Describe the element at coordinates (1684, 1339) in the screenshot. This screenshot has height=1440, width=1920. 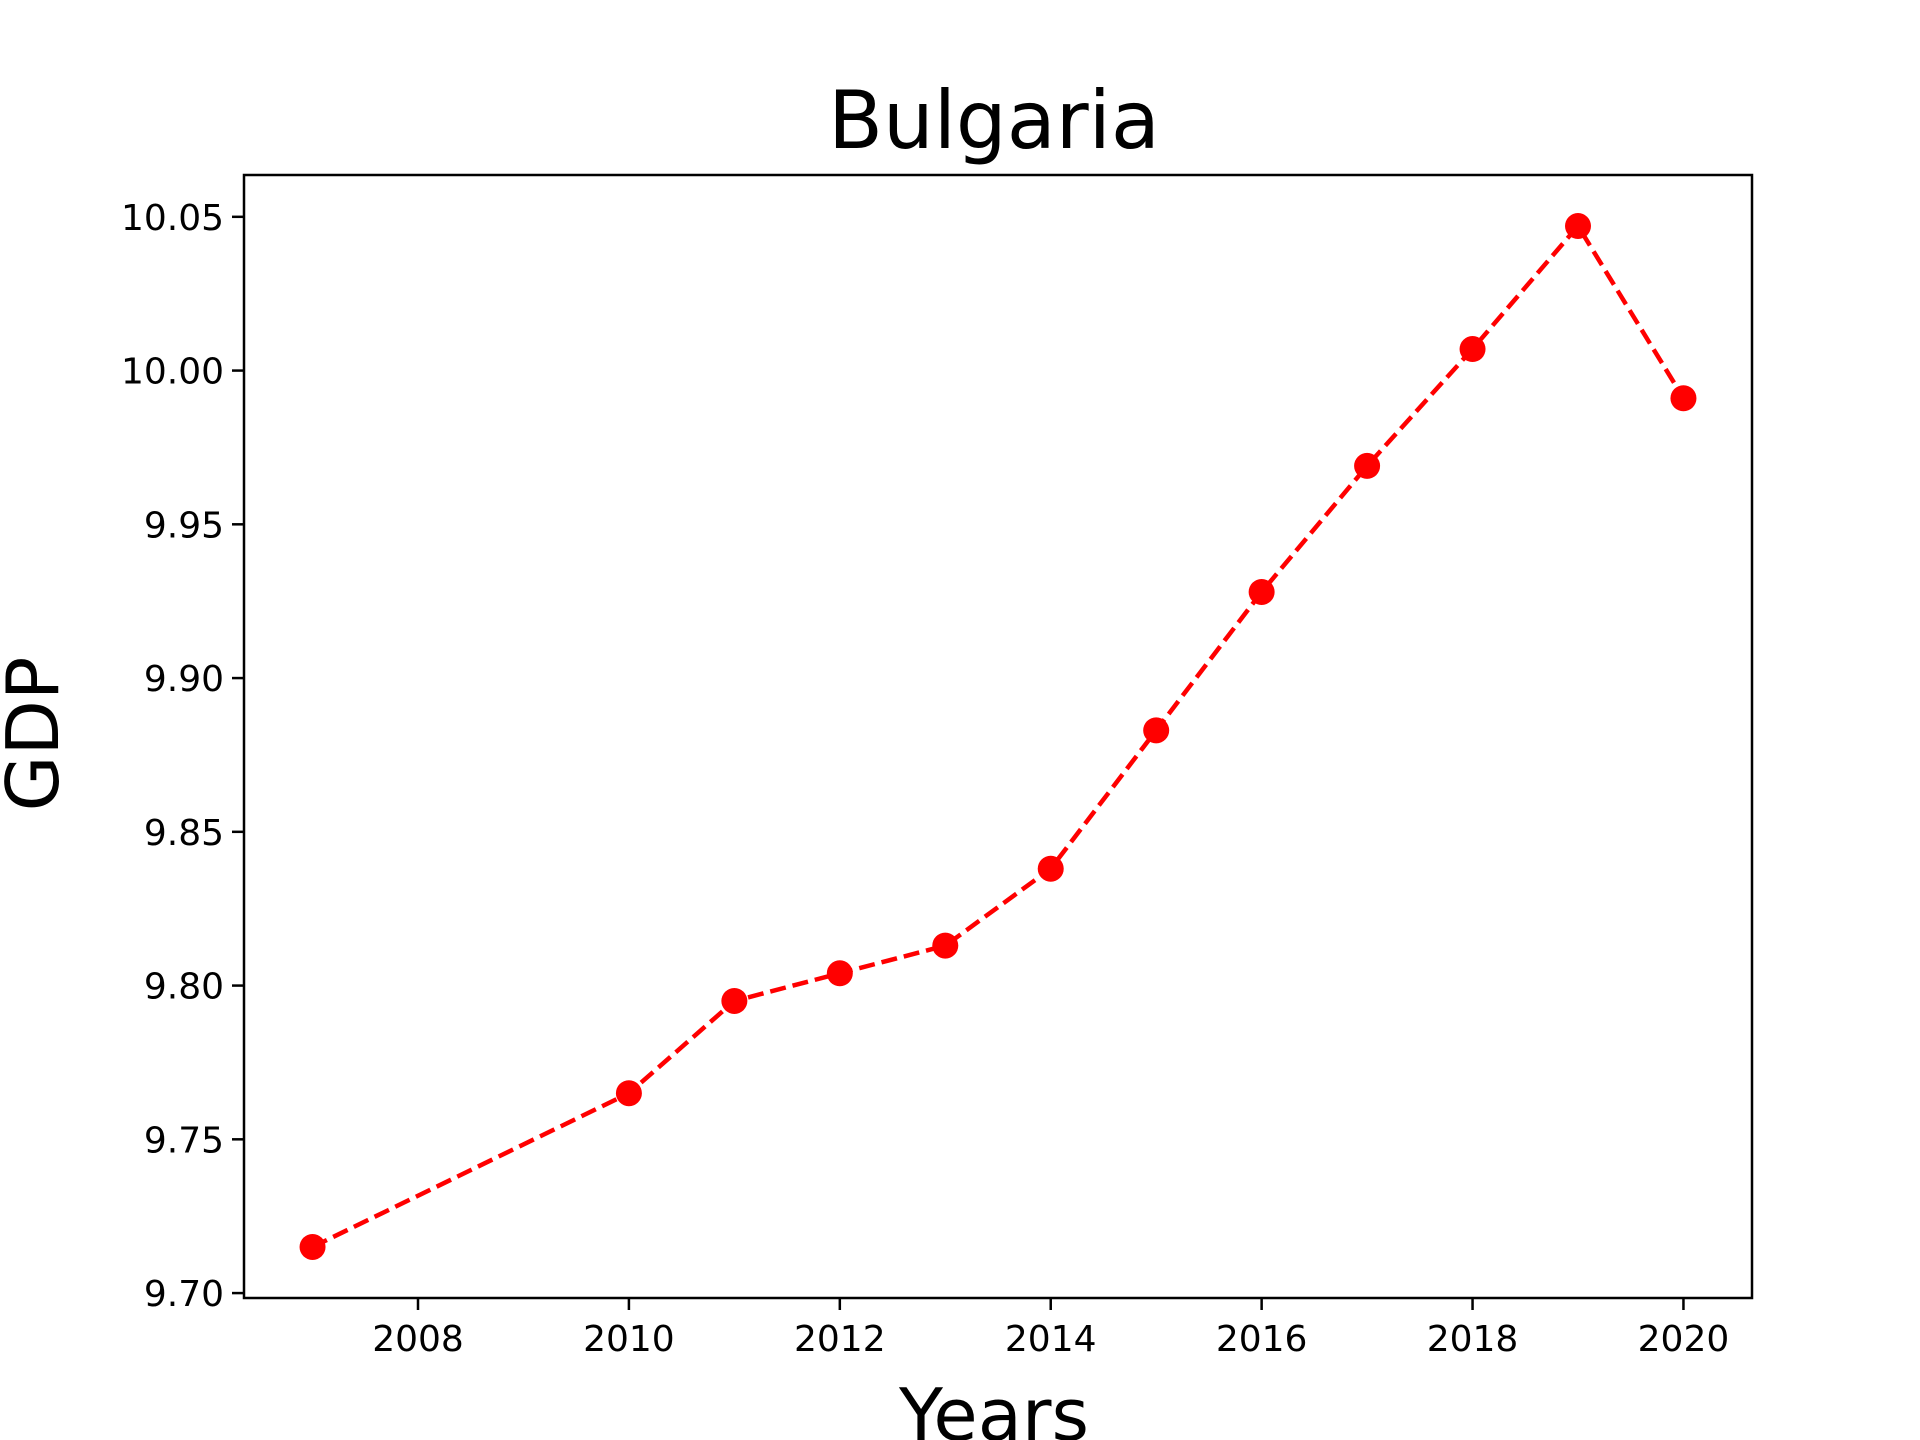
I see `x-tick-label: 2020` at that location.